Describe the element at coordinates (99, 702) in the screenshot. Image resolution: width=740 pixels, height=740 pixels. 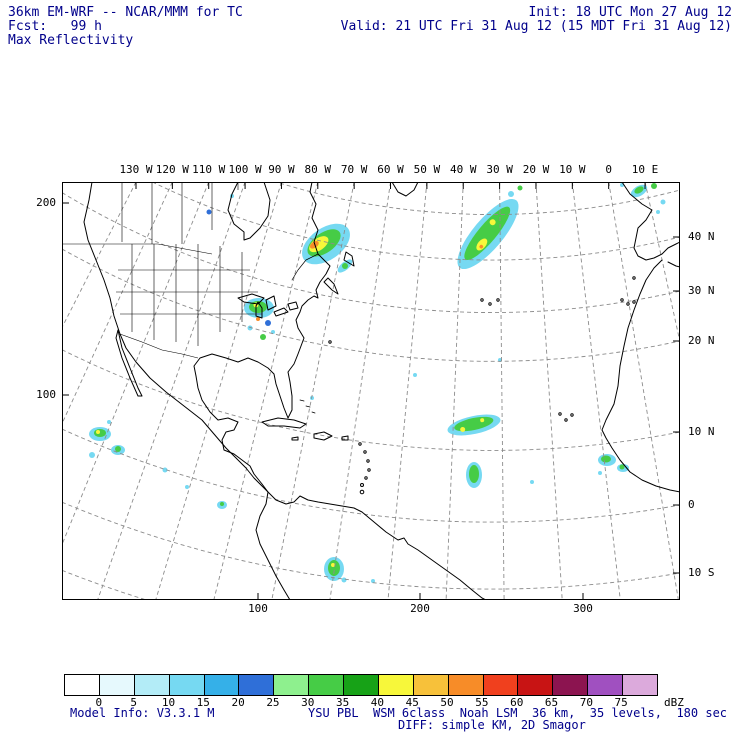
I see `colorbar-label: 0` at that location.